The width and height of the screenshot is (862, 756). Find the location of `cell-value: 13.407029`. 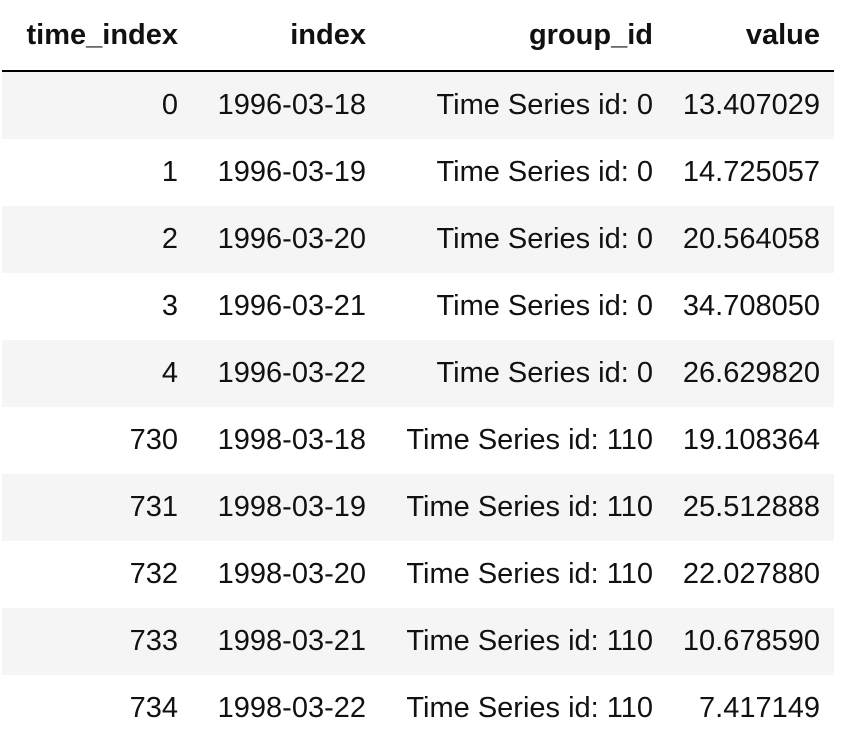

cell-value: 13.407029 is located at coordinates (750, 105).